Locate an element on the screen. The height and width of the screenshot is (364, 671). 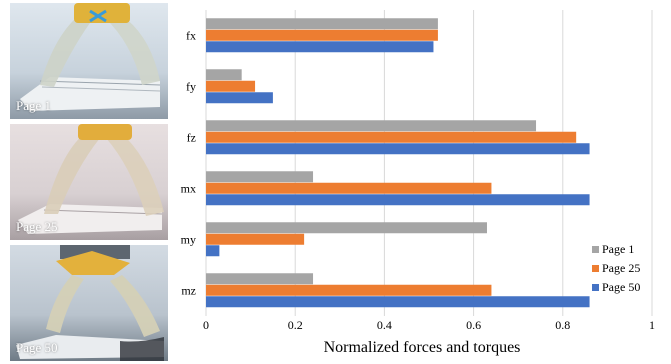
x-tick-labels: 0 0.2 0.4 0.6 0.8 1 is located at coordinates (429, 325).